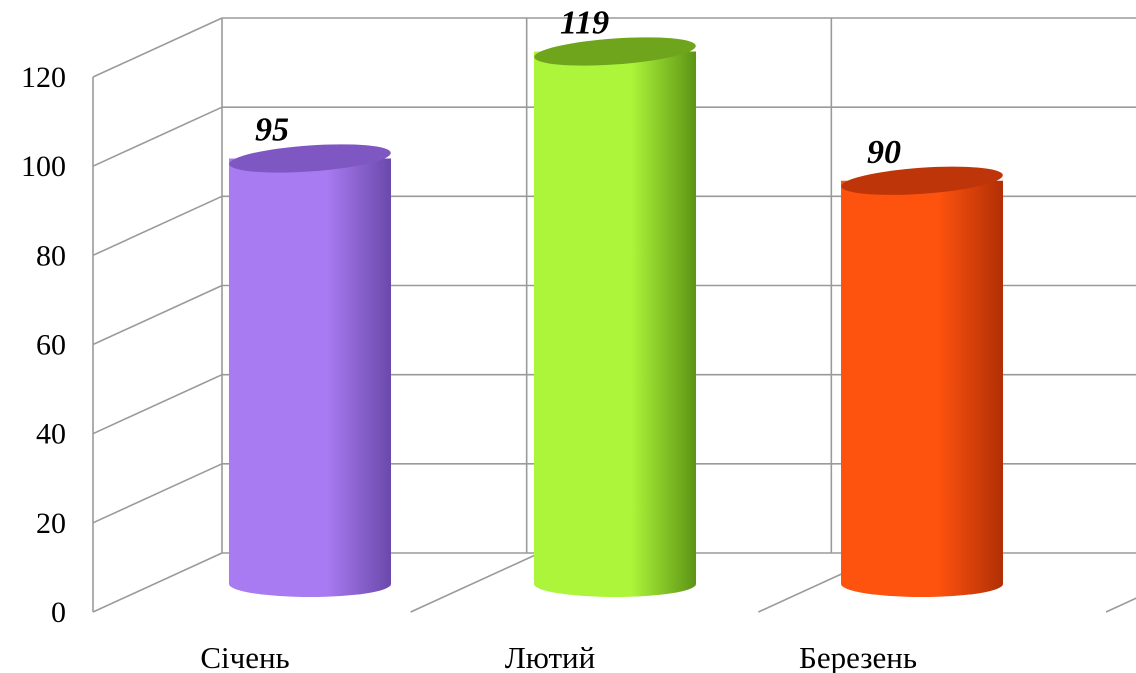 The width and height of the screenshot is (1136, 673). Describe the element at coordinates (51, 434) in the screenshot. I see `y-tick-label-40: 40` at that location.